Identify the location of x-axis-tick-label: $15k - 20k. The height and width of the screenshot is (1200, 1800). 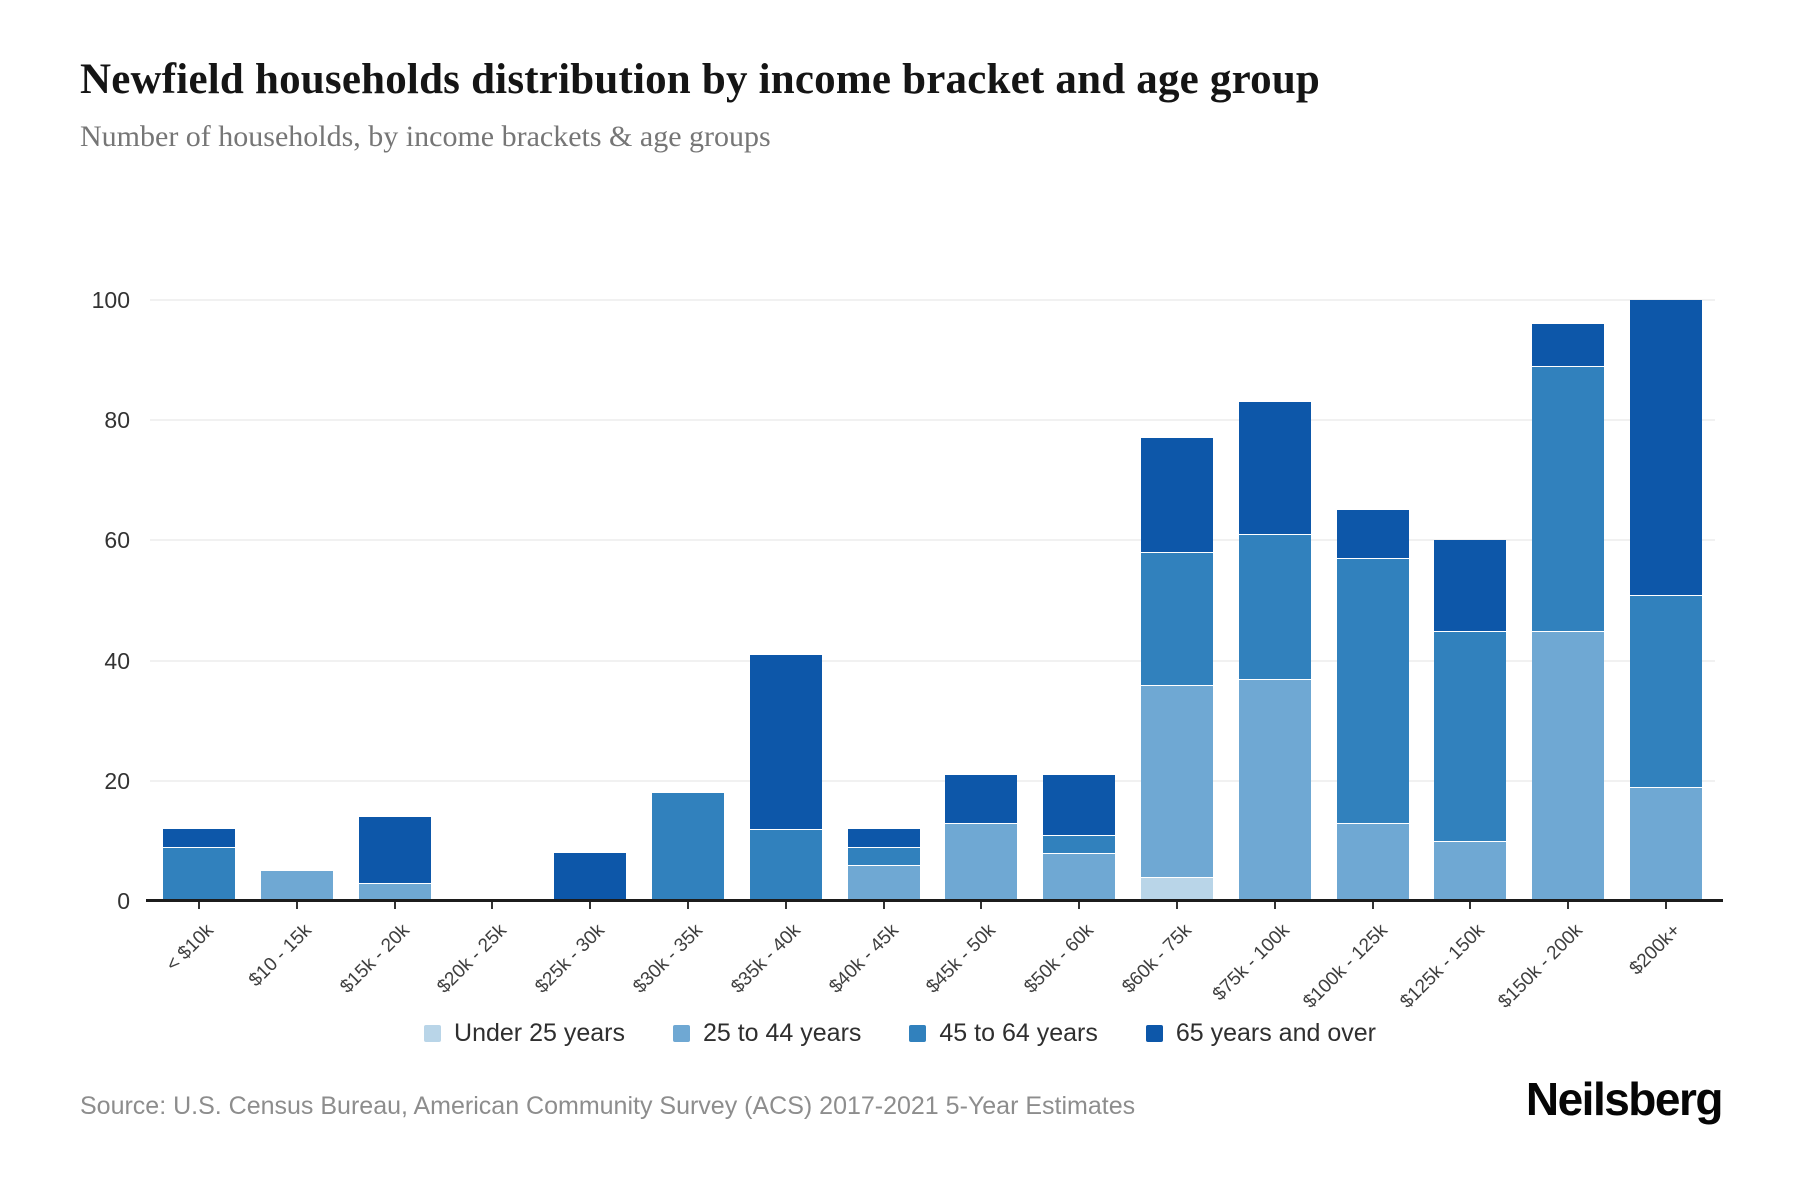
(374, 959).